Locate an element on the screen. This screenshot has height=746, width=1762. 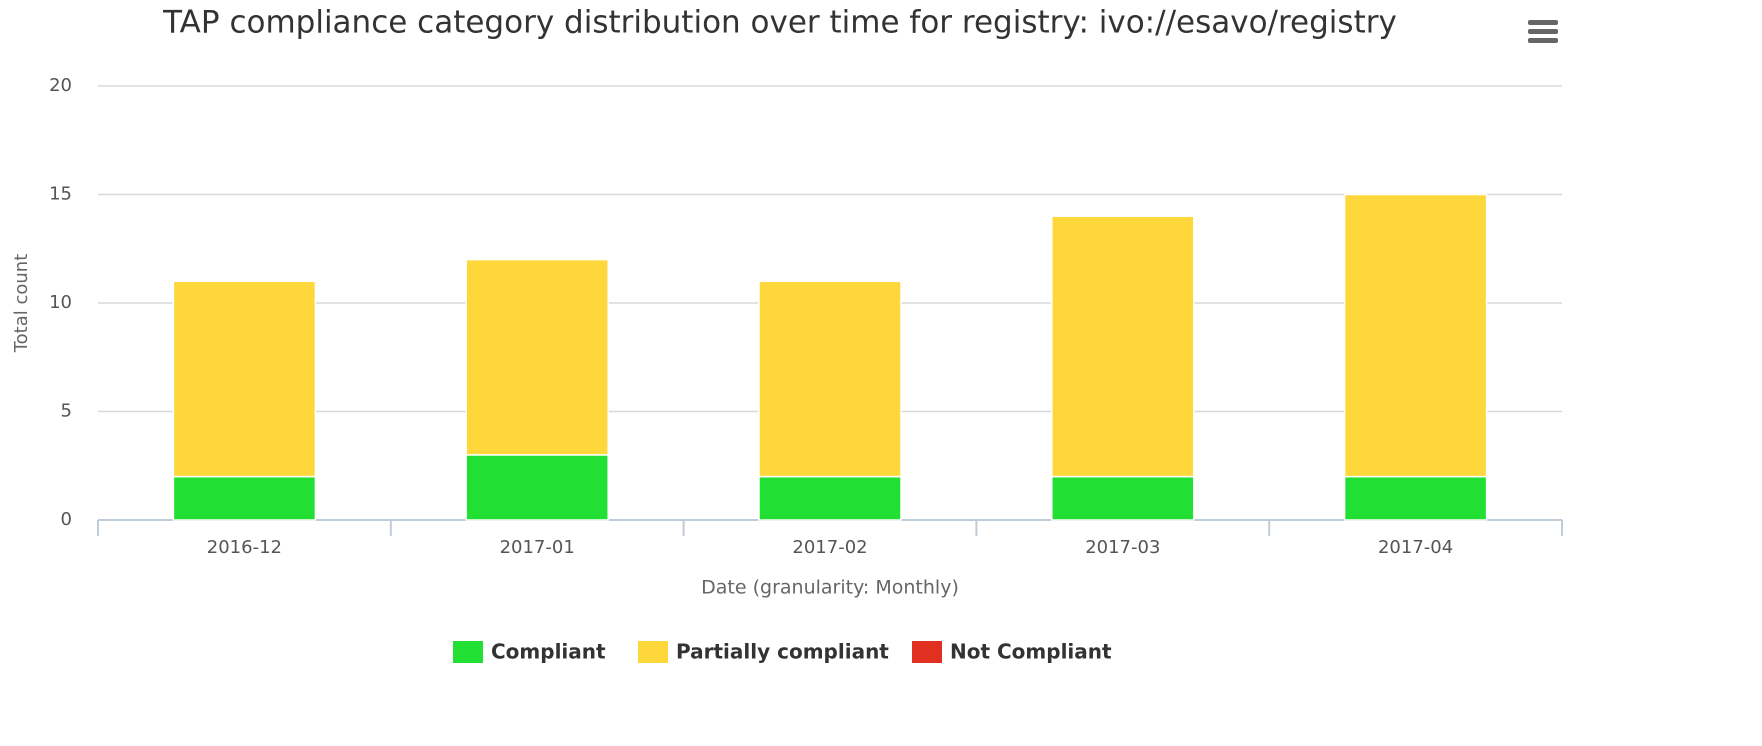
legend-label: Compliant is located at coordinates (548, 652).